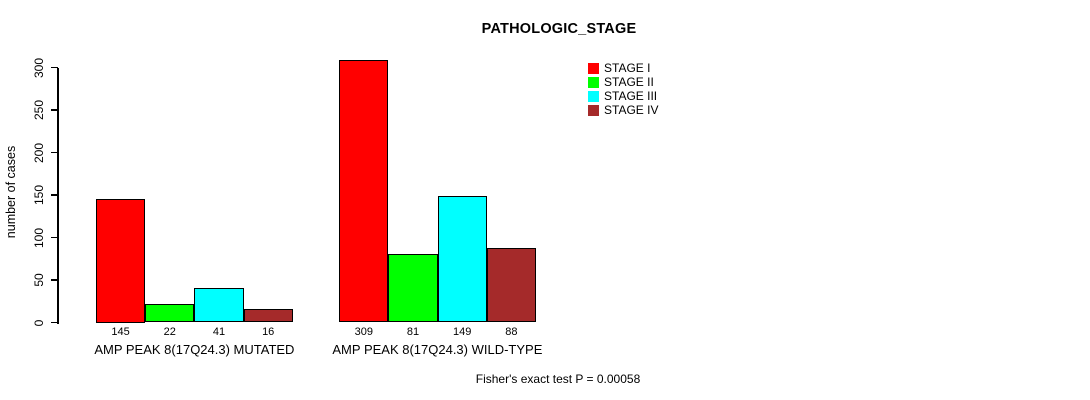  Describe the element at coordinates (462, 259) in the screenshot. I see `bar-stage-iii-group2` at that location.